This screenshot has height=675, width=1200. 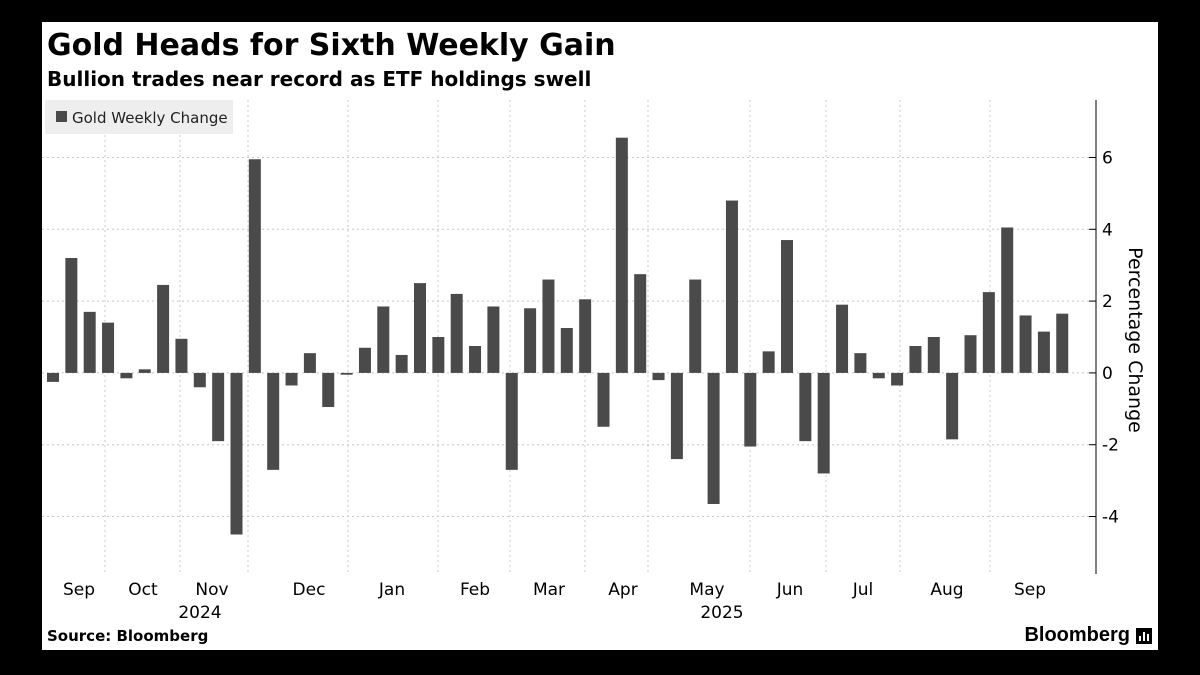 What do you see at coordinates (1135, 340) in the screenshot?
I see `y-axis-label: Percentage Change` at bounding box center [1135, 340].